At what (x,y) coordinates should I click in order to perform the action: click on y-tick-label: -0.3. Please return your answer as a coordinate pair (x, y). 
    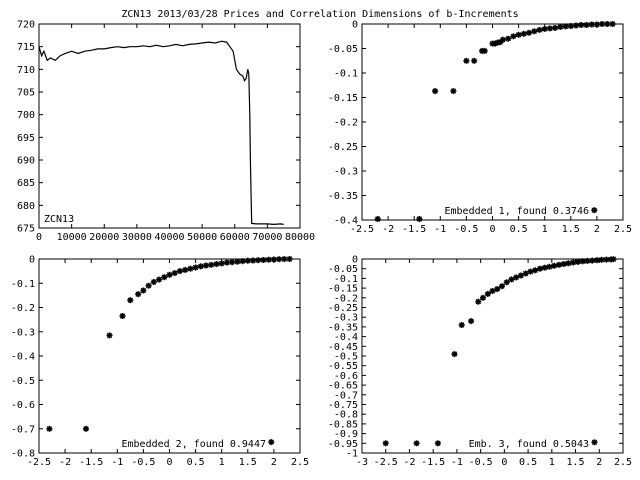
    Looking at the image, I should click on (23, 332).